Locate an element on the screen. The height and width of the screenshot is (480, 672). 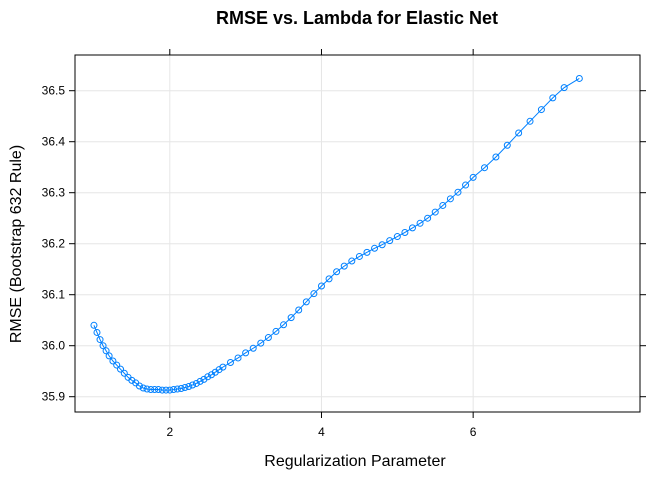
y-tick-label: 36.0 is located at coordinates (54, 346).